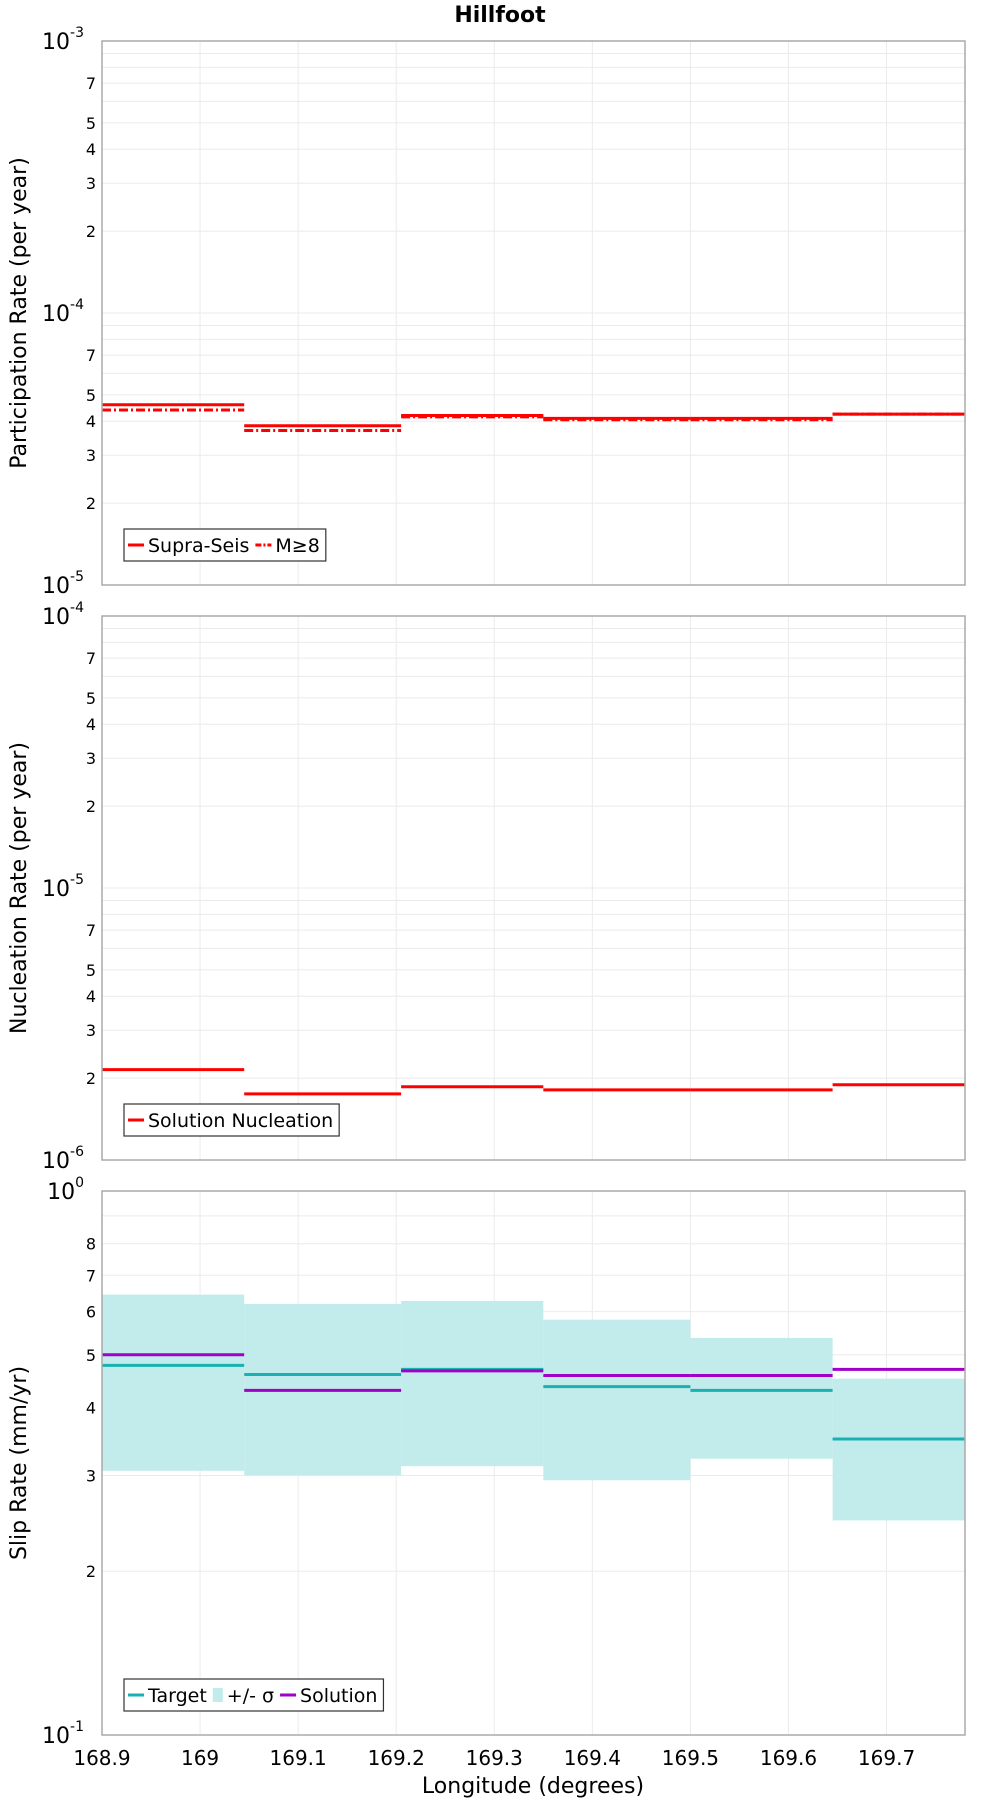 The image size is (1000, 1800). I want to click on y-axis-label: Nucleation Rate (per year), so click(19, 888).